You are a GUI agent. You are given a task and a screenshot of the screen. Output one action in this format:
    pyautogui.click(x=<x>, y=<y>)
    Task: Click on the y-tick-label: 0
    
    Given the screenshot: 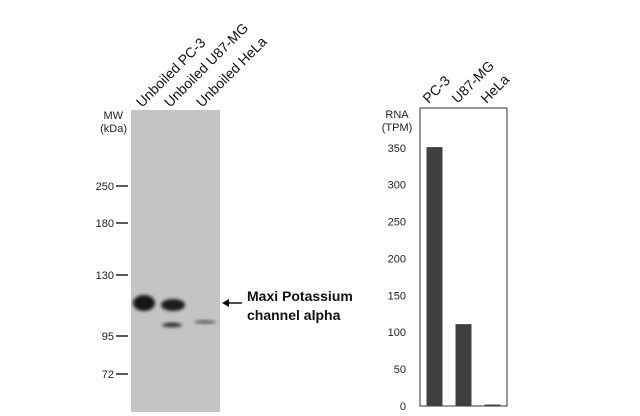 What is the action you would take?
    pyautogui.click(x=403, y=407)
    